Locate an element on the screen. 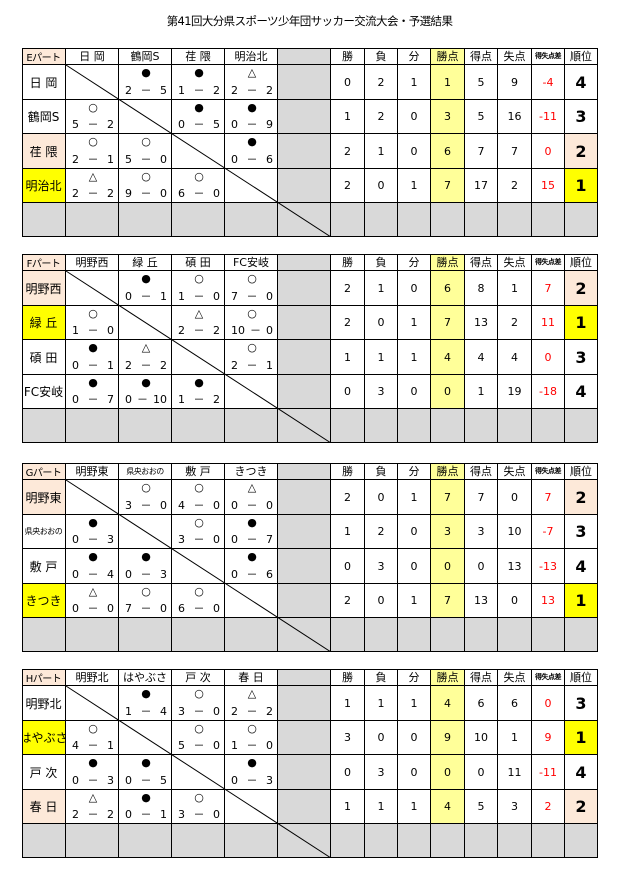 Image resolution: width=619 pixels, height=873 pixels. score-away: 5 is located at coordinates (163, 90).